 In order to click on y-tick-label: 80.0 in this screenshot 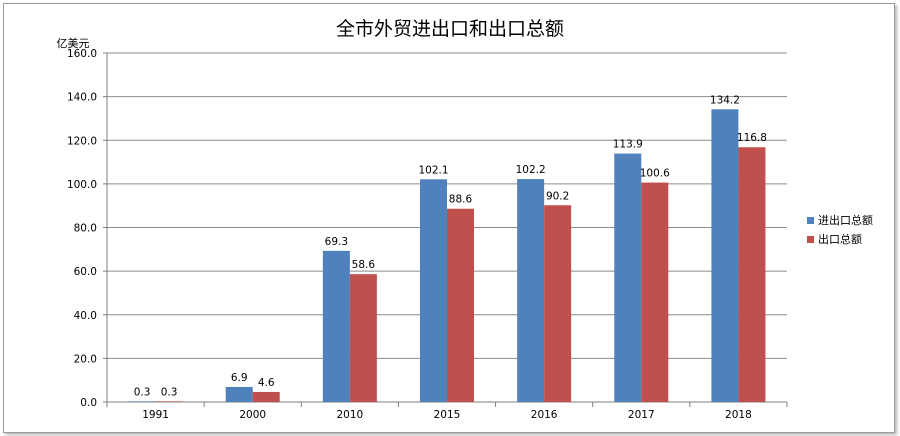, I will do `click(85, 229)`.